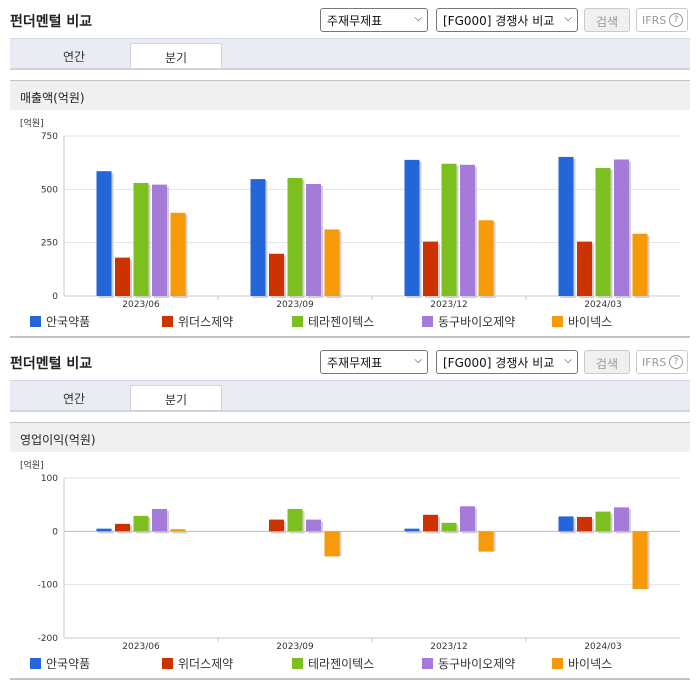  Describe the element at coordinates (49, 137) in the screenshot. I see `y-tick-label: 750` at that location.